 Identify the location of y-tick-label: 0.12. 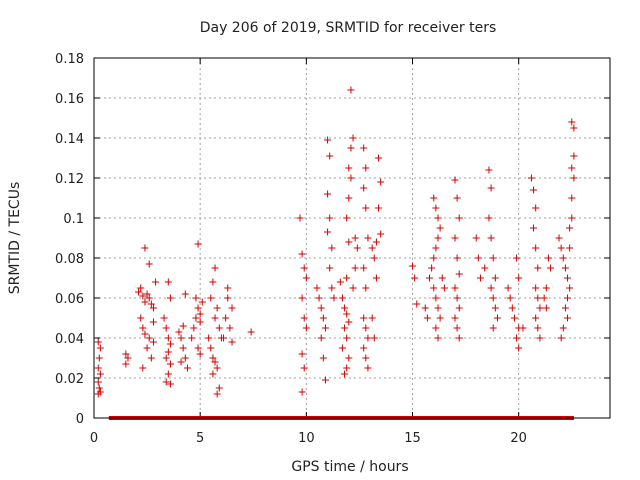
(69, 179).